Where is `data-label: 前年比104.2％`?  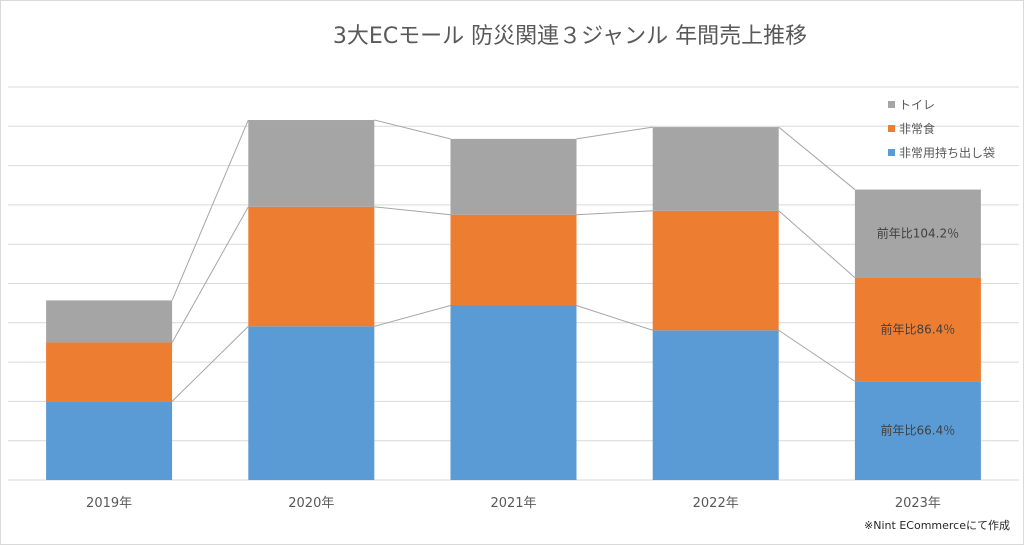
data-label: 前年比104.2％ is located at coordinates (918, 233).